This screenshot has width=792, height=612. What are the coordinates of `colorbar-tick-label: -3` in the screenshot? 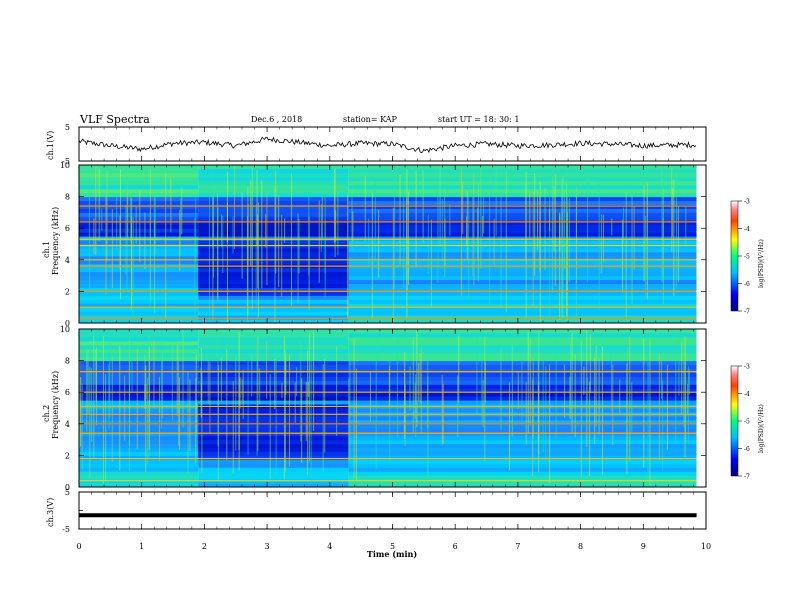 It's located at (747, 367).